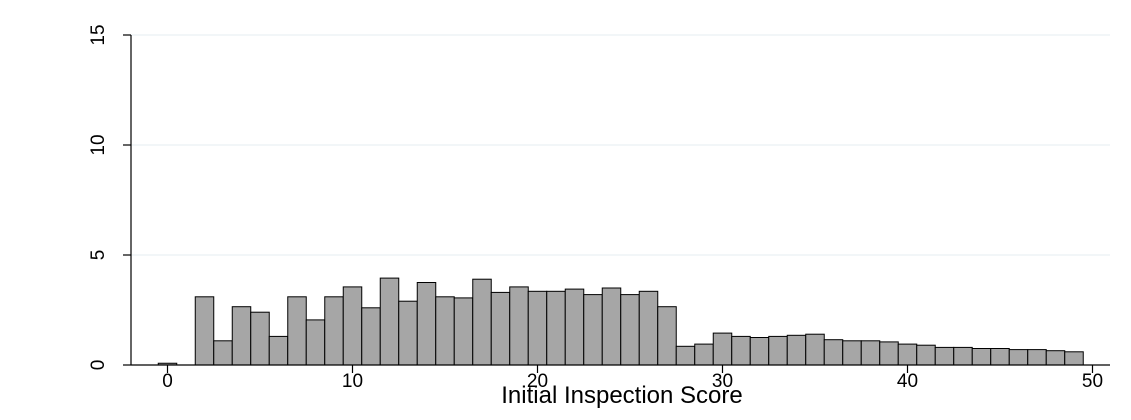 This screenshot has width=1131, height=420. What do you see at coordinates (632, 378) in the screenshot?
I see `x-axis-ticks: 0 10 20 30 40 50` at bounding box center [632, 378].